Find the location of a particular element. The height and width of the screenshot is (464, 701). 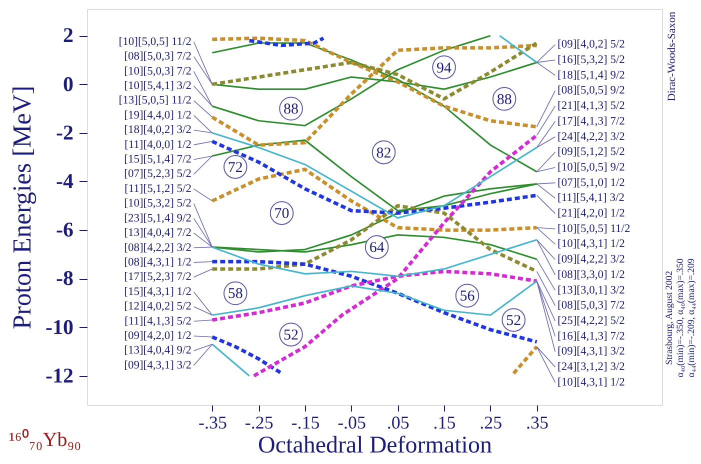

annotation: 64 is located at coordinates (377, 248).